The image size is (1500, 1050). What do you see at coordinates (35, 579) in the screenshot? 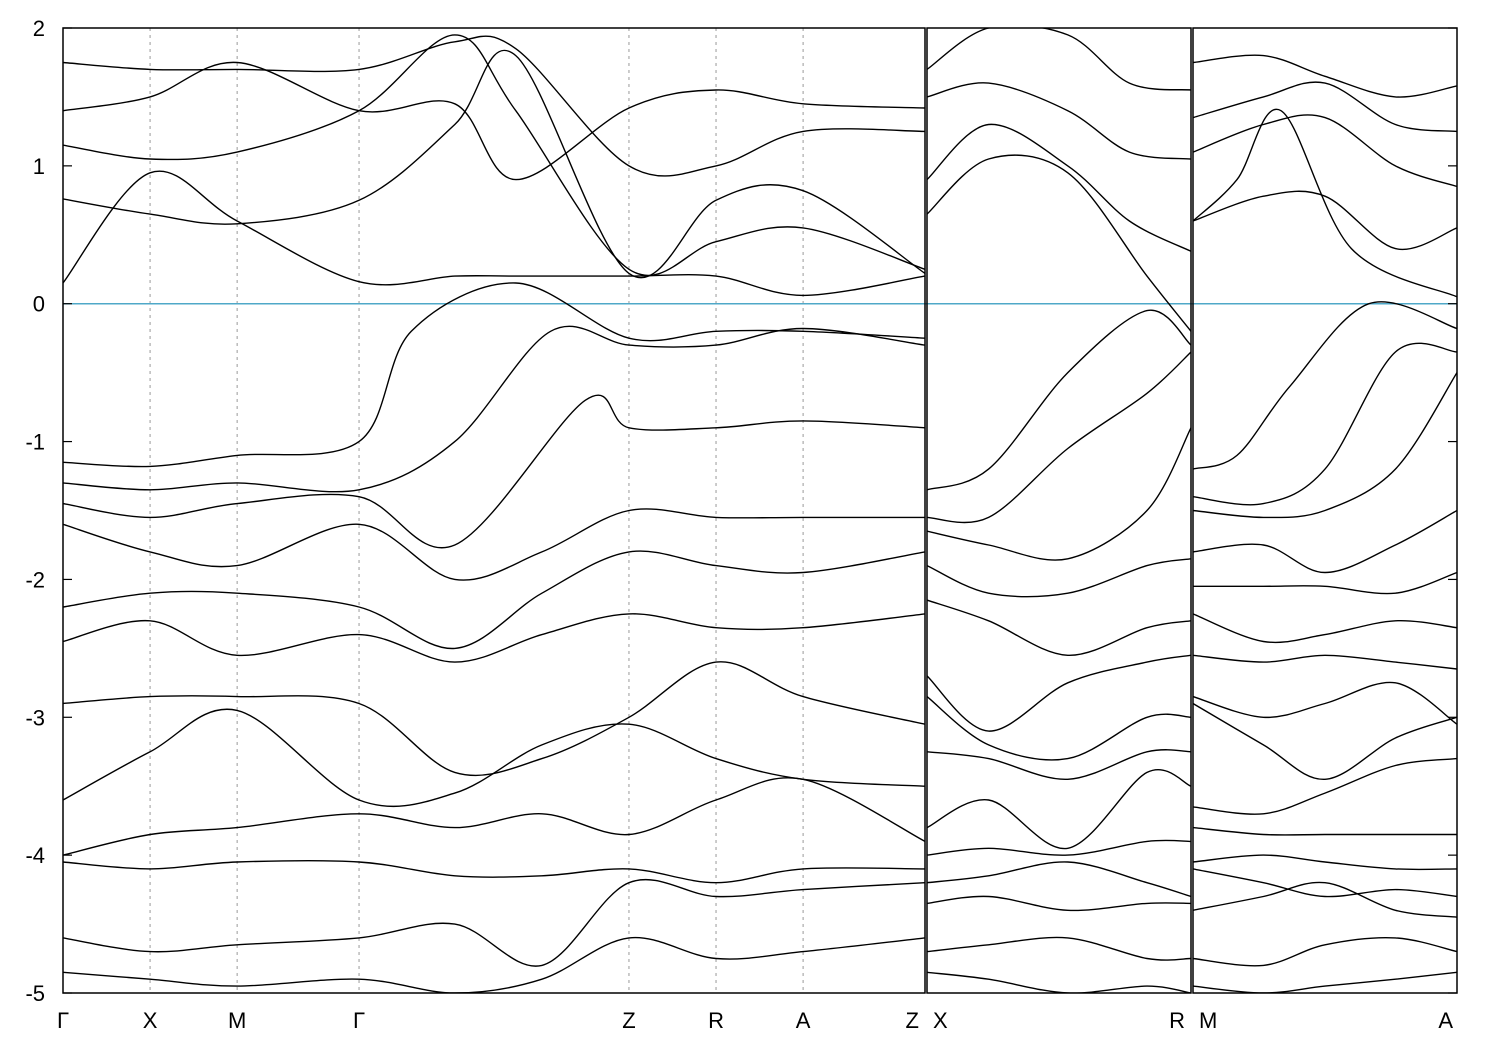
I see `y-tick-label: -2` at bounding box center [35, 579].